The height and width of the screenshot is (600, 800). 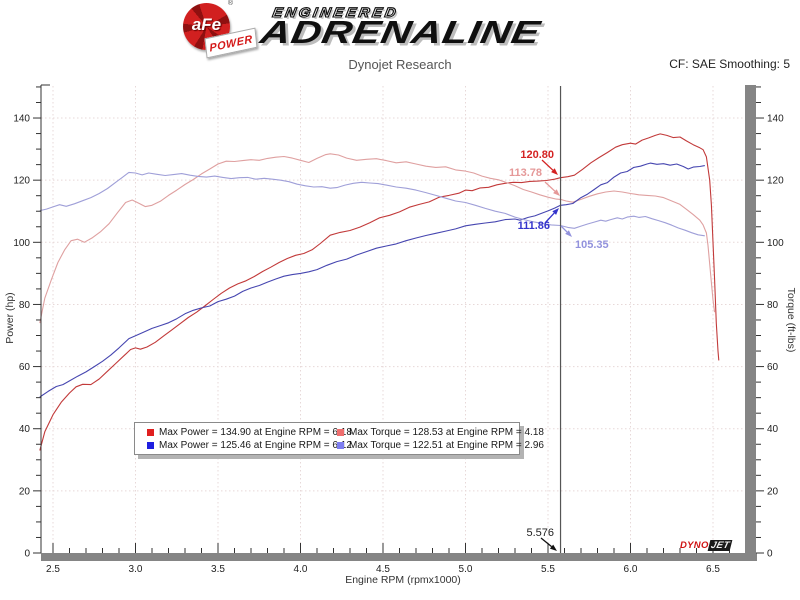 I want to click on bottom-tick-label: 5.5, so click(x=548, y=569).